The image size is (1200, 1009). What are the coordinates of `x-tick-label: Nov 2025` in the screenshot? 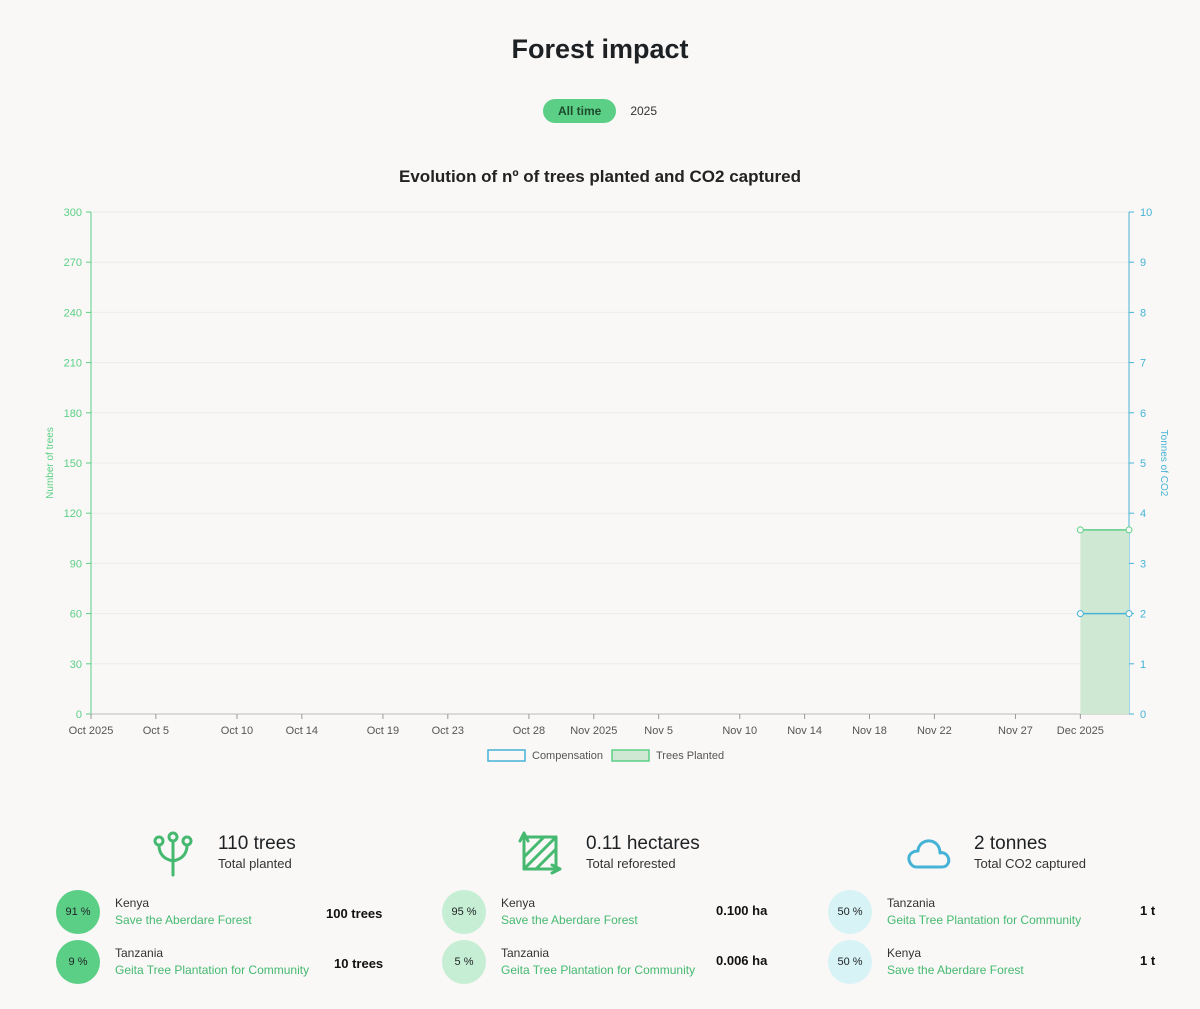 It's located at (593, 731).